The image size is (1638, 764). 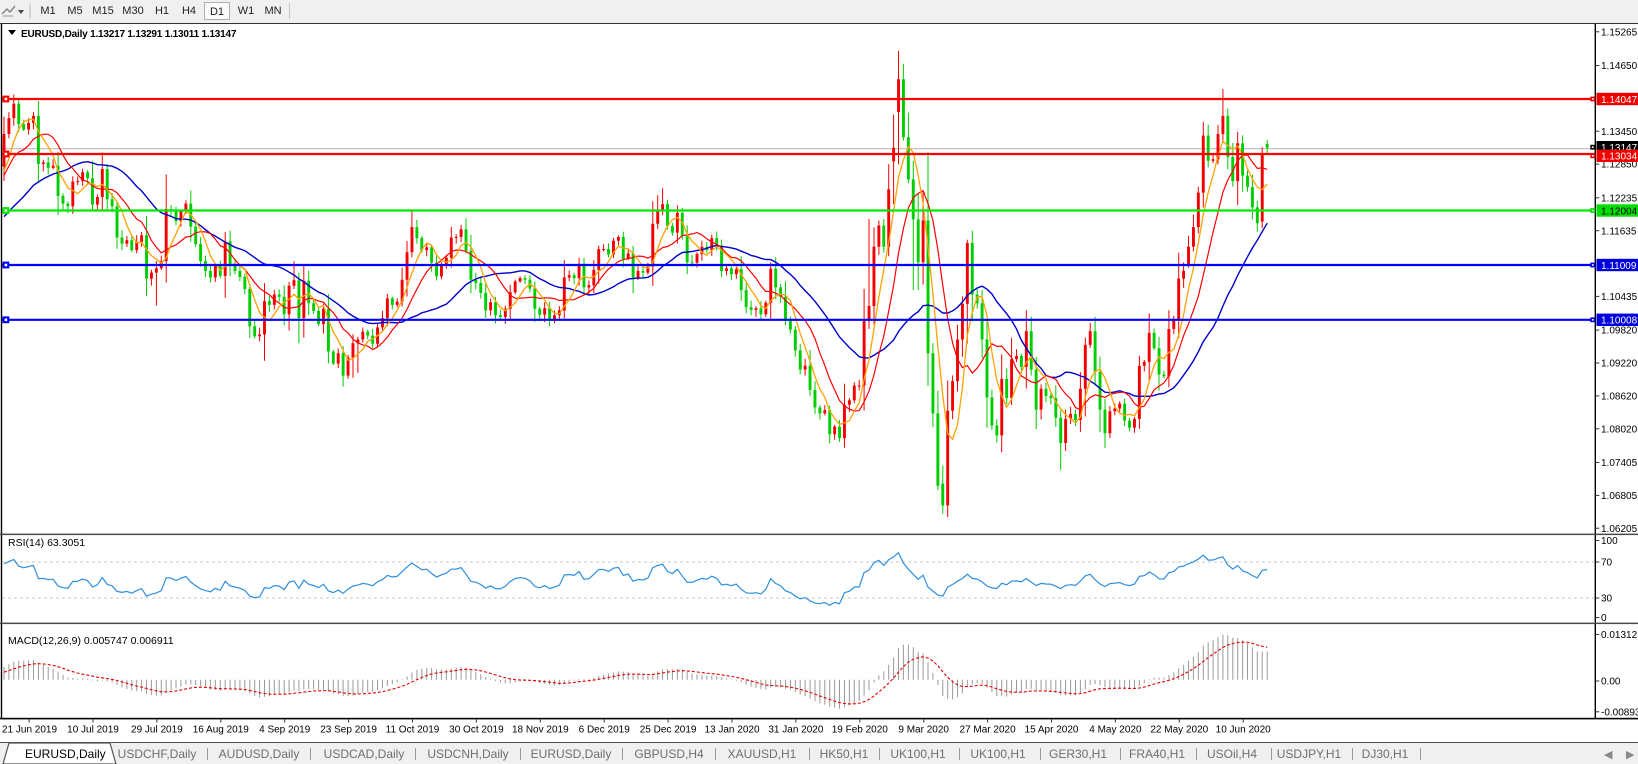 I want to click on svg-text: 1.13034, so click(x=1619, y=157).